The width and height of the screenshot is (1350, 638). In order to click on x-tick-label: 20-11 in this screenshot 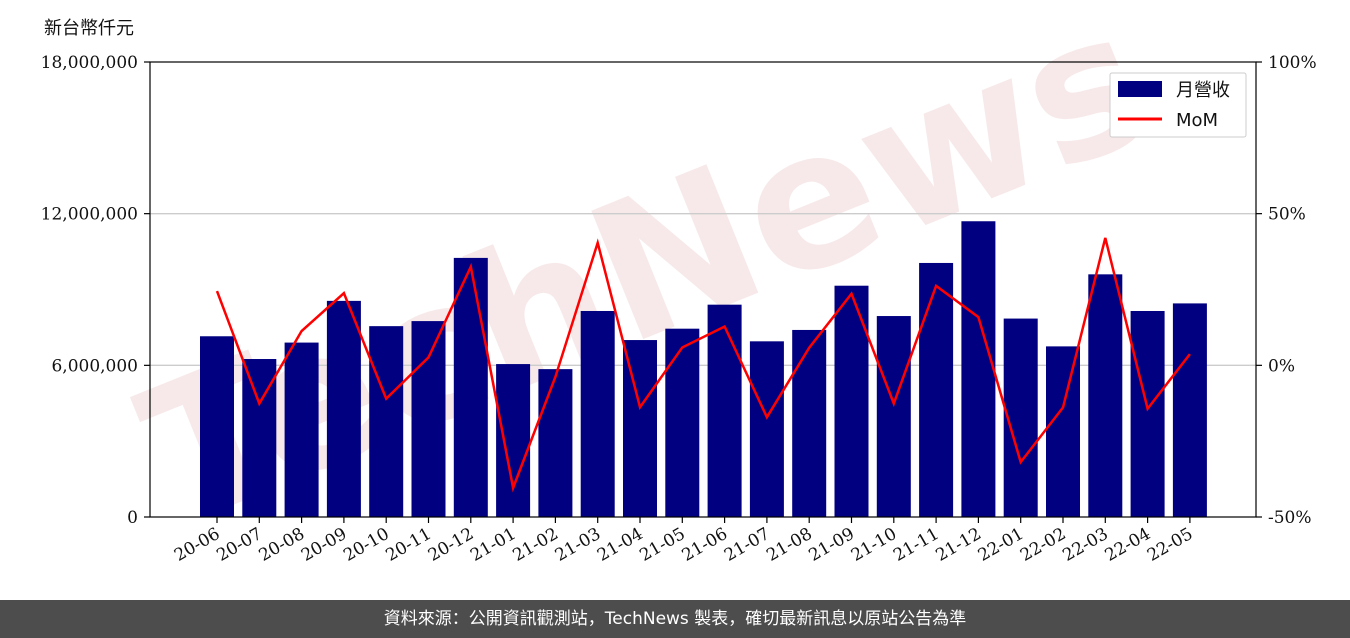, I will do `click(409, 545)`.